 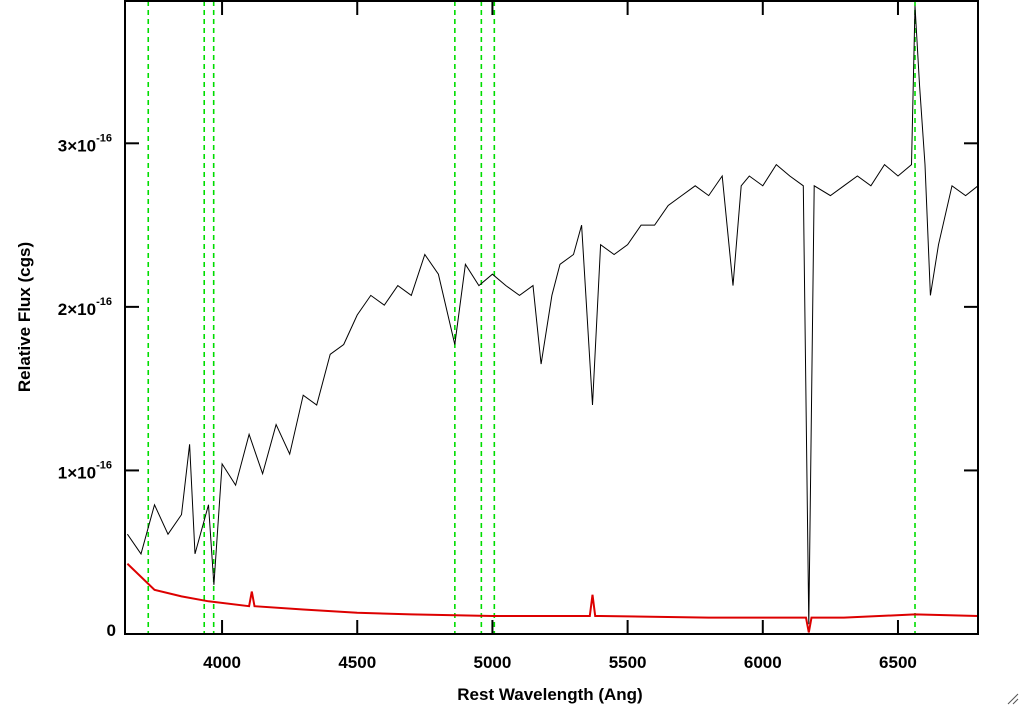 I want to click on x-tick-label: 6500, so click(x=898, y=662).